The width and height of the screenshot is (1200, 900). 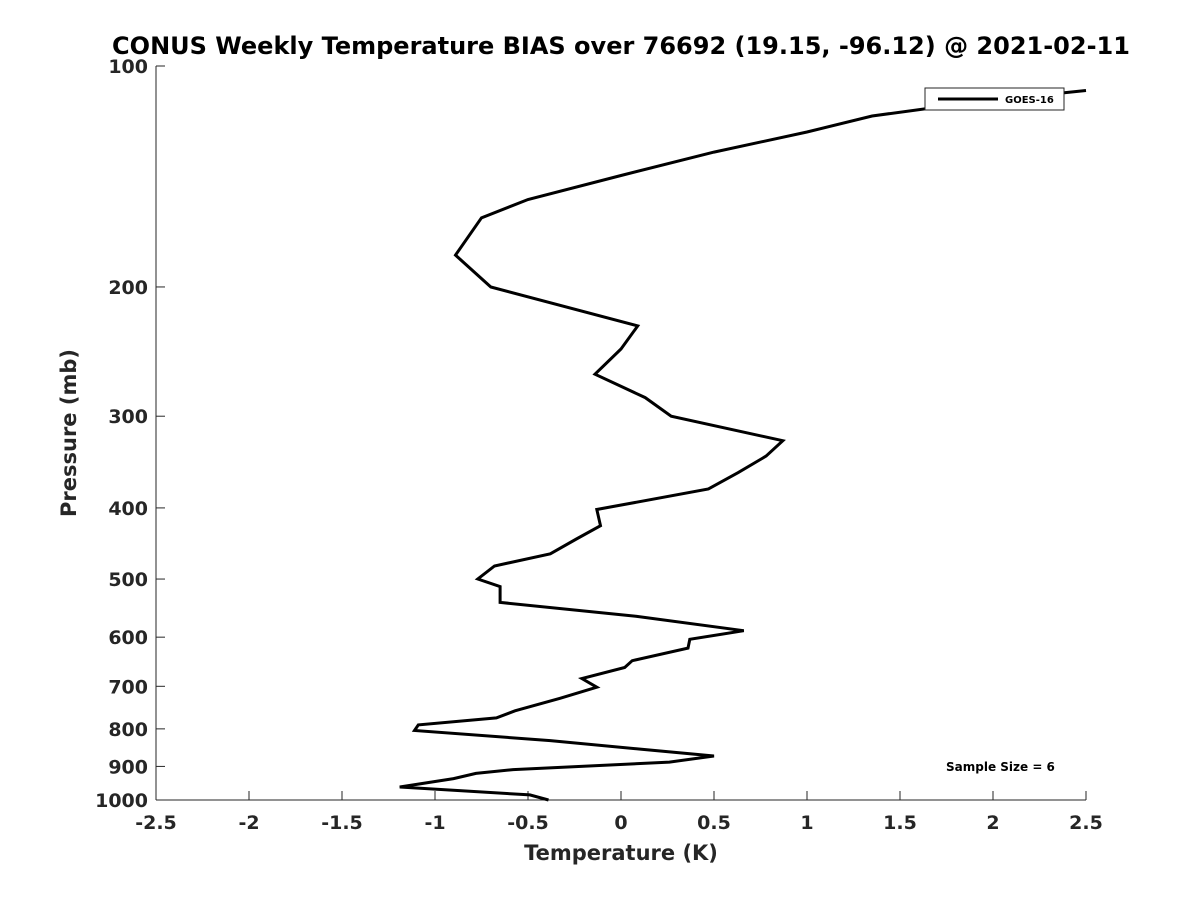 What do you see at coordinates (128, 687) in the screenshot?
I see `y-tick-label: 700` at bounding box center [128, 687].